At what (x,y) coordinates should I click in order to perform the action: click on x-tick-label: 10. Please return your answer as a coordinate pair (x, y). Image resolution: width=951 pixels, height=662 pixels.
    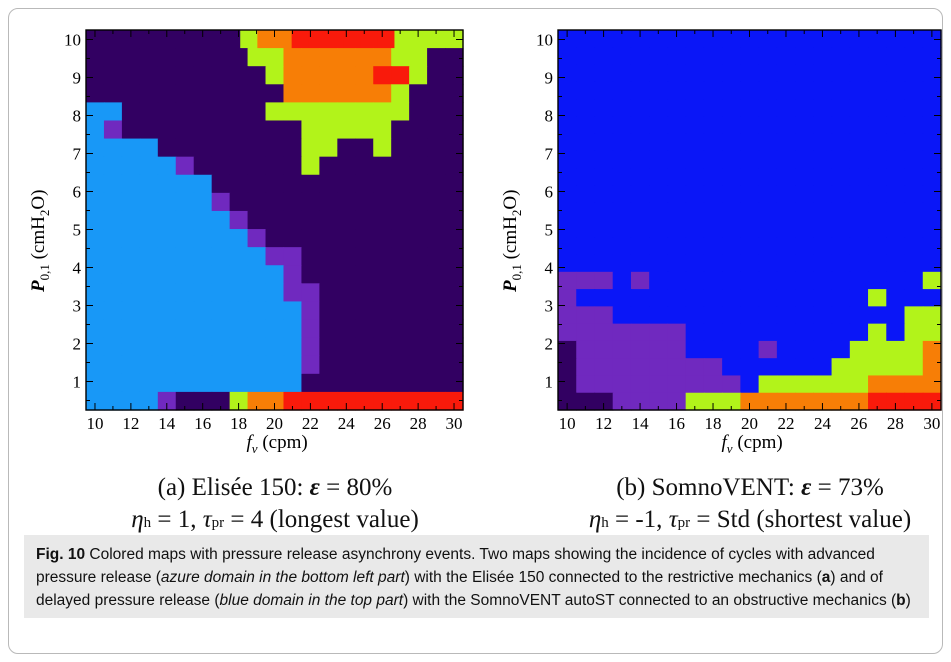
    Looking at the image, I should click on (567, 423).